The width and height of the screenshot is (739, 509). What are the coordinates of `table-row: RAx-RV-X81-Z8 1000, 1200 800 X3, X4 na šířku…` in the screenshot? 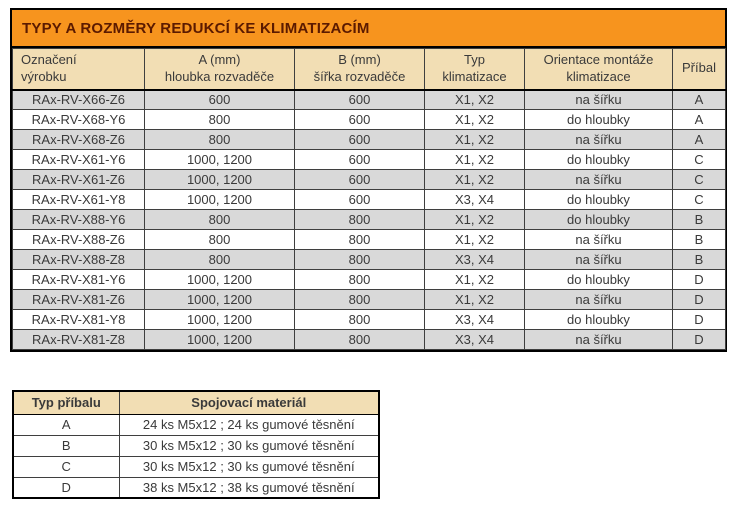 It's located at (369, 339).